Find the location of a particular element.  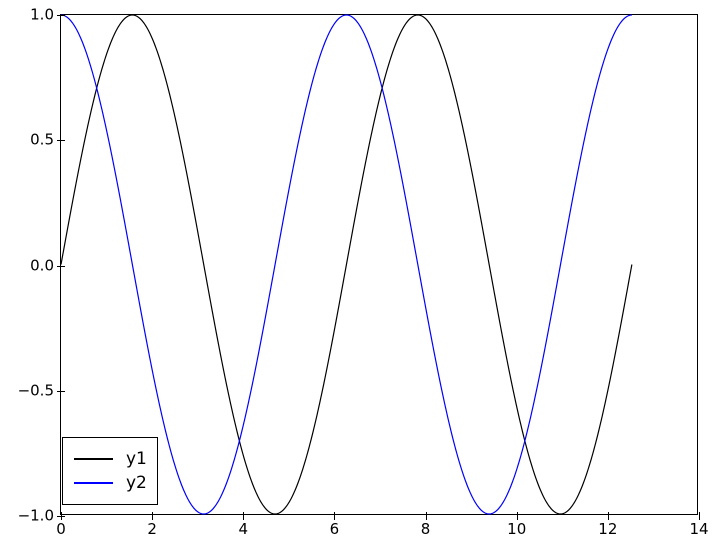

x-tick-label: 8 is located at coordinates (425, 529).